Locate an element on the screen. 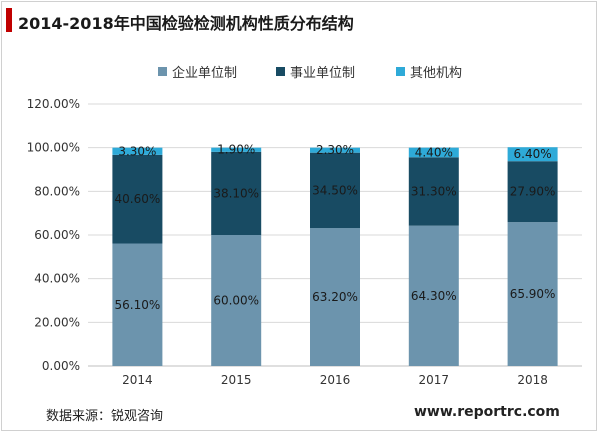  data-label: 60.00% is located at coordinates (236, 301).